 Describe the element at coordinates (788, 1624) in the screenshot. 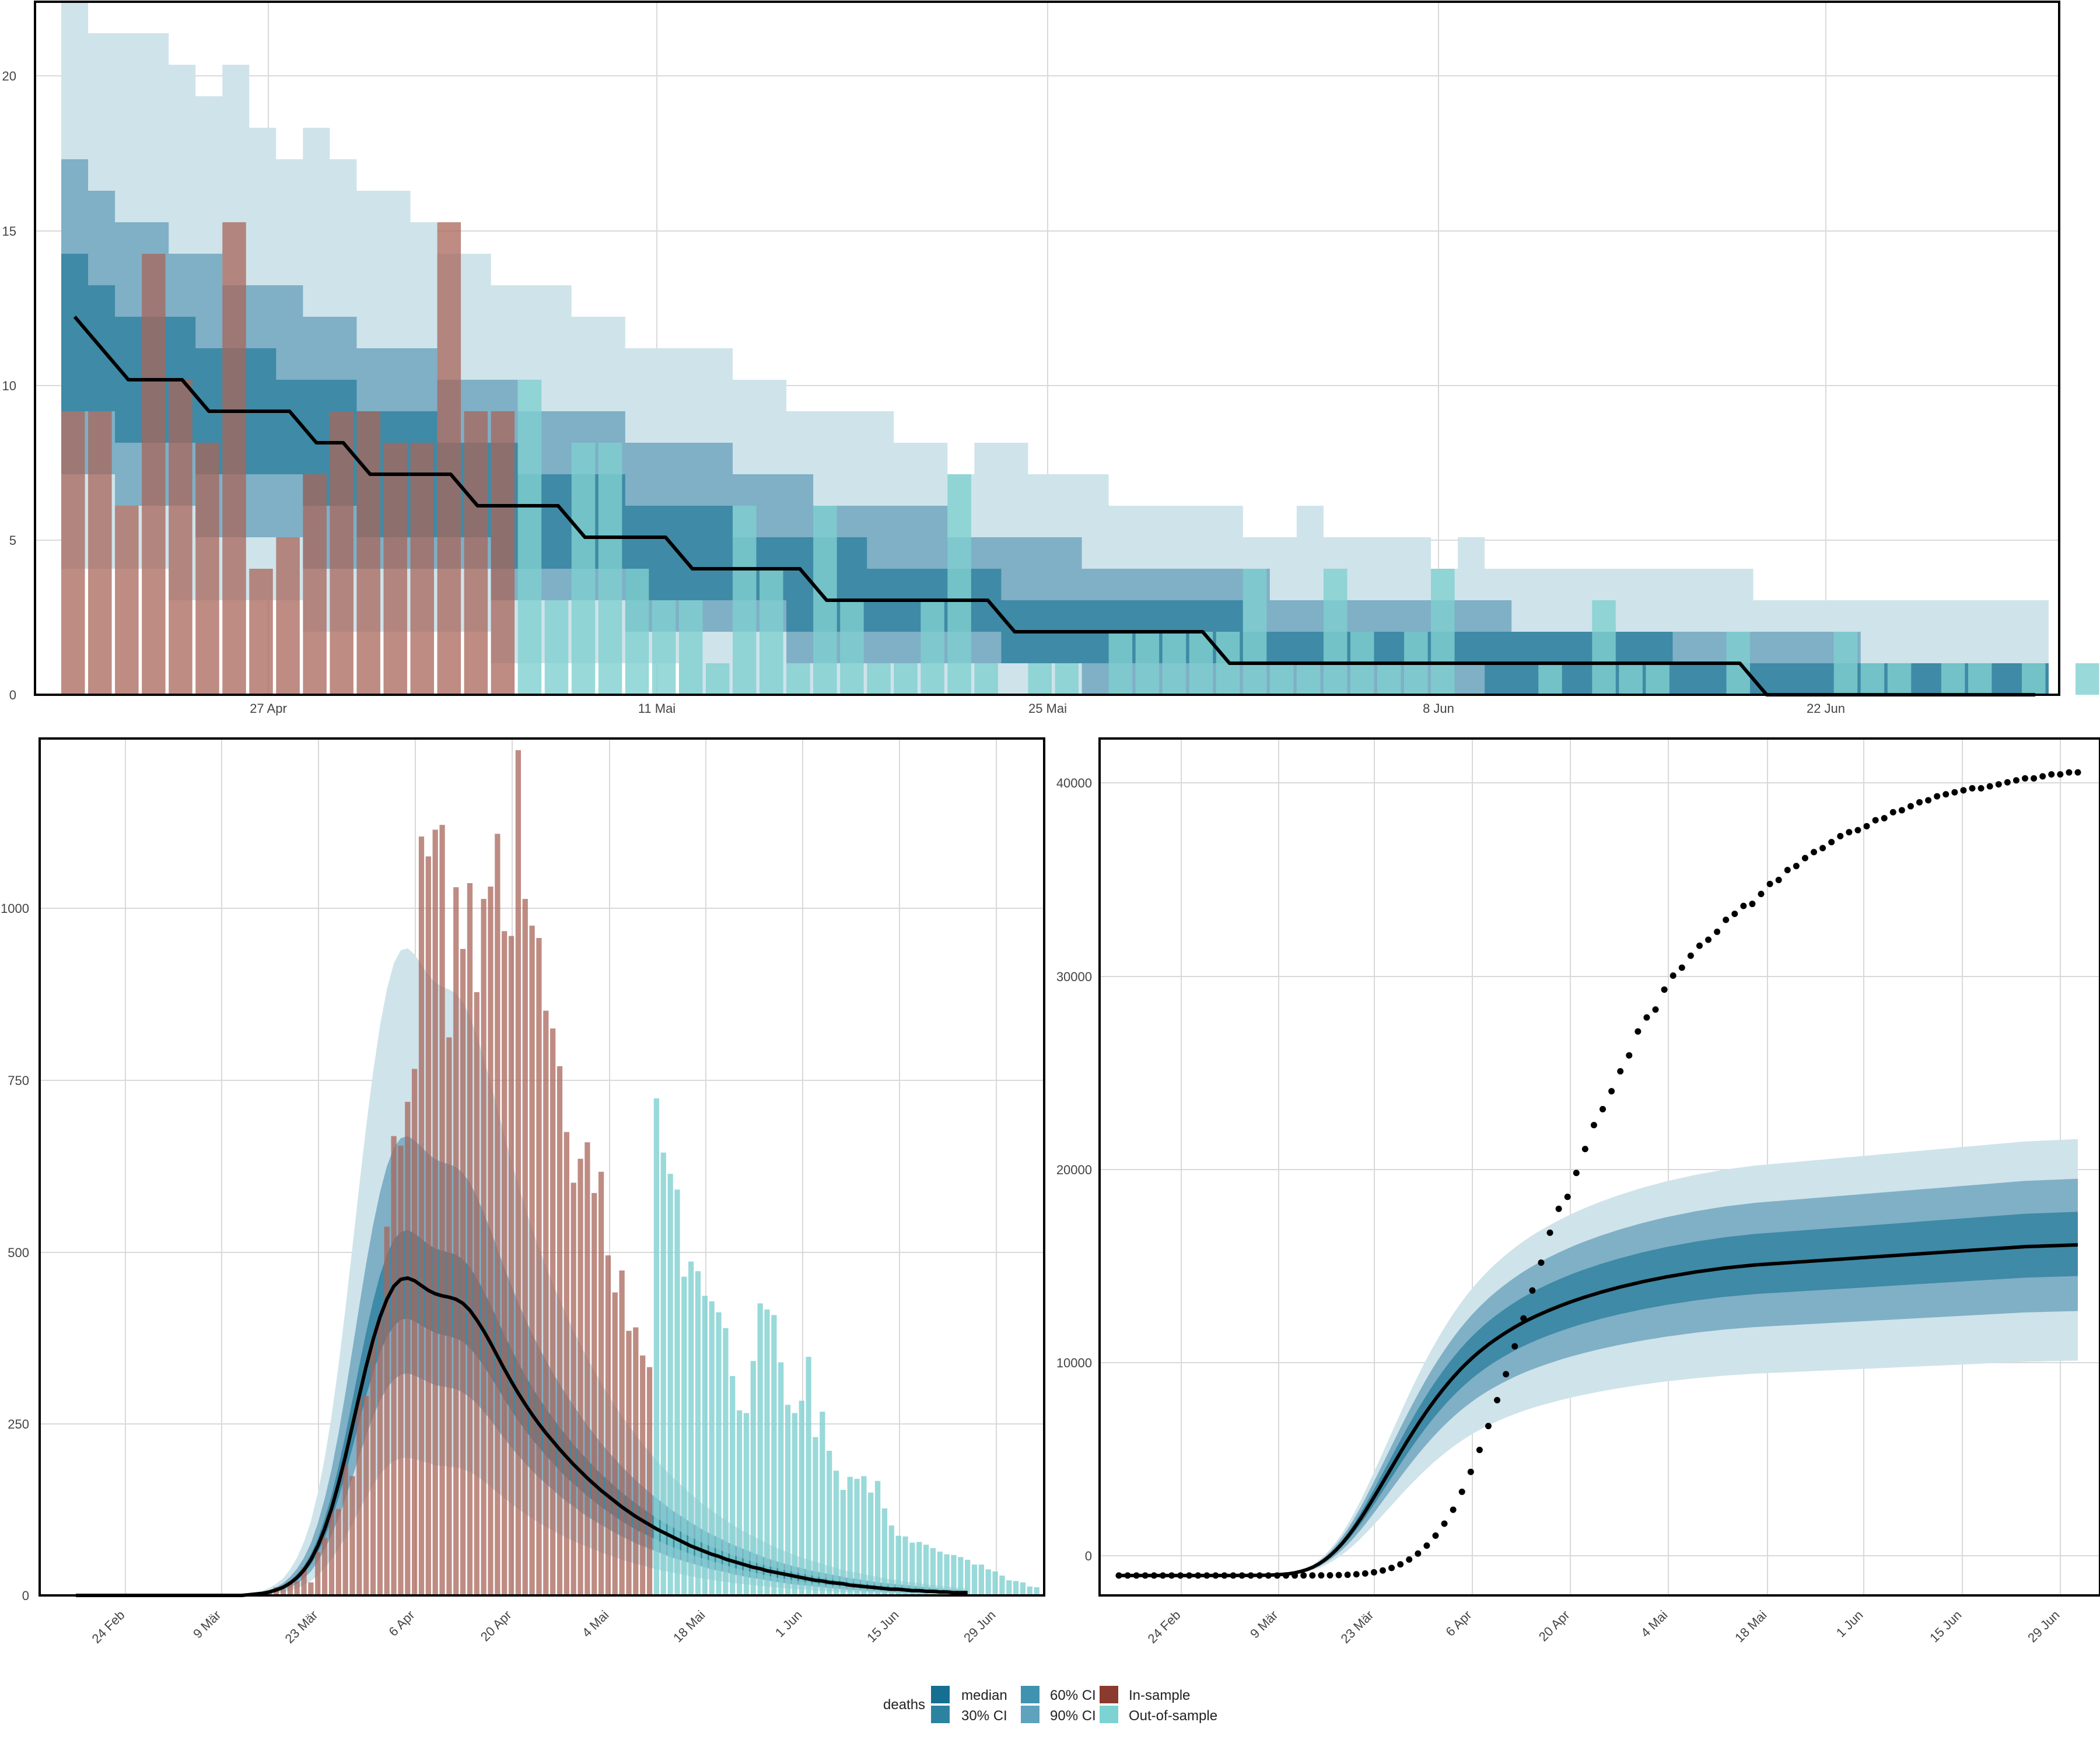

I see `bl-x-tick-label: 1 Jun` at that location.